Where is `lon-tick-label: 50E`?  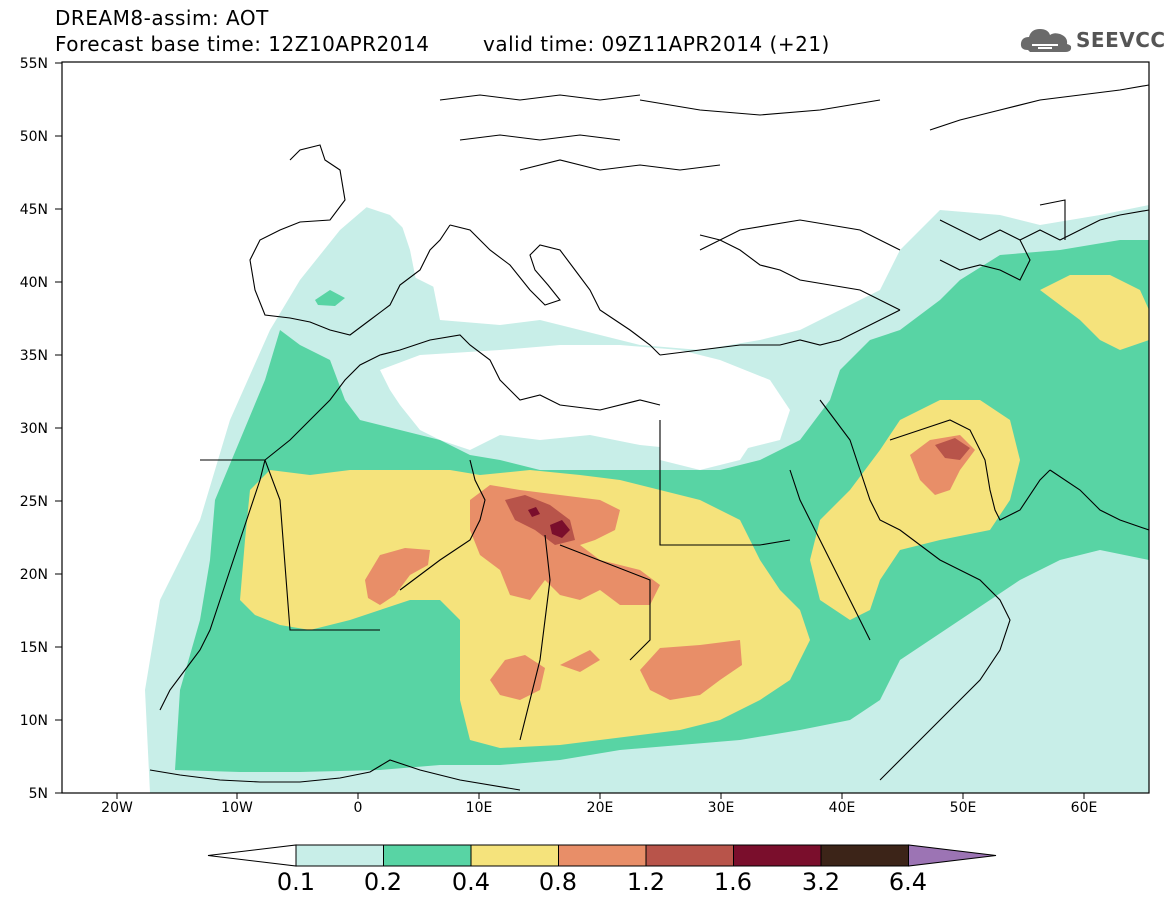
lon-tick-label: 50E is located at coordinates (963, 808).